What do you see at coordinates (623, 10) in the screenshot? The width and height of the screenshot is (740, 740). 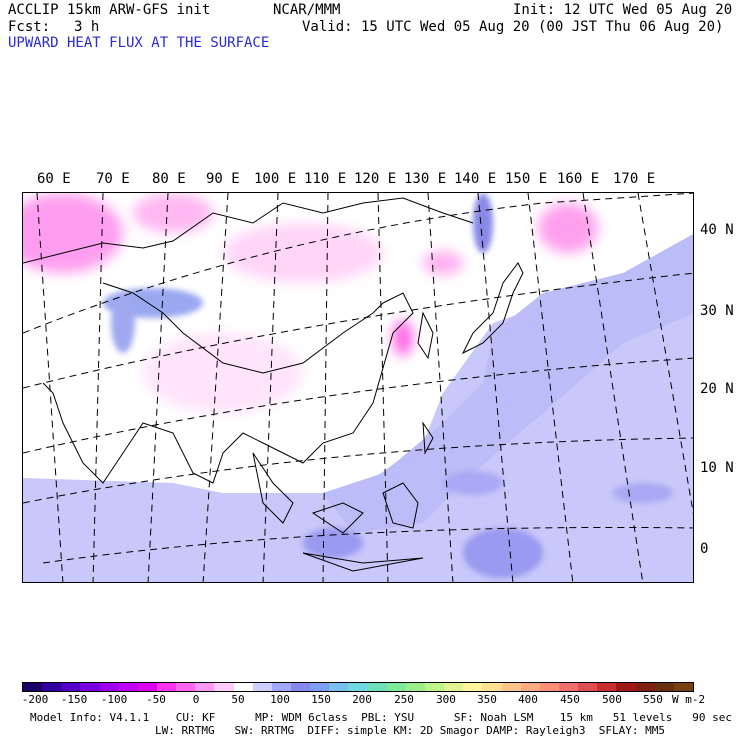 I see `init-time: Init: 12 UTC Wed 05 Aug 20` at bounding box center [623, 10].